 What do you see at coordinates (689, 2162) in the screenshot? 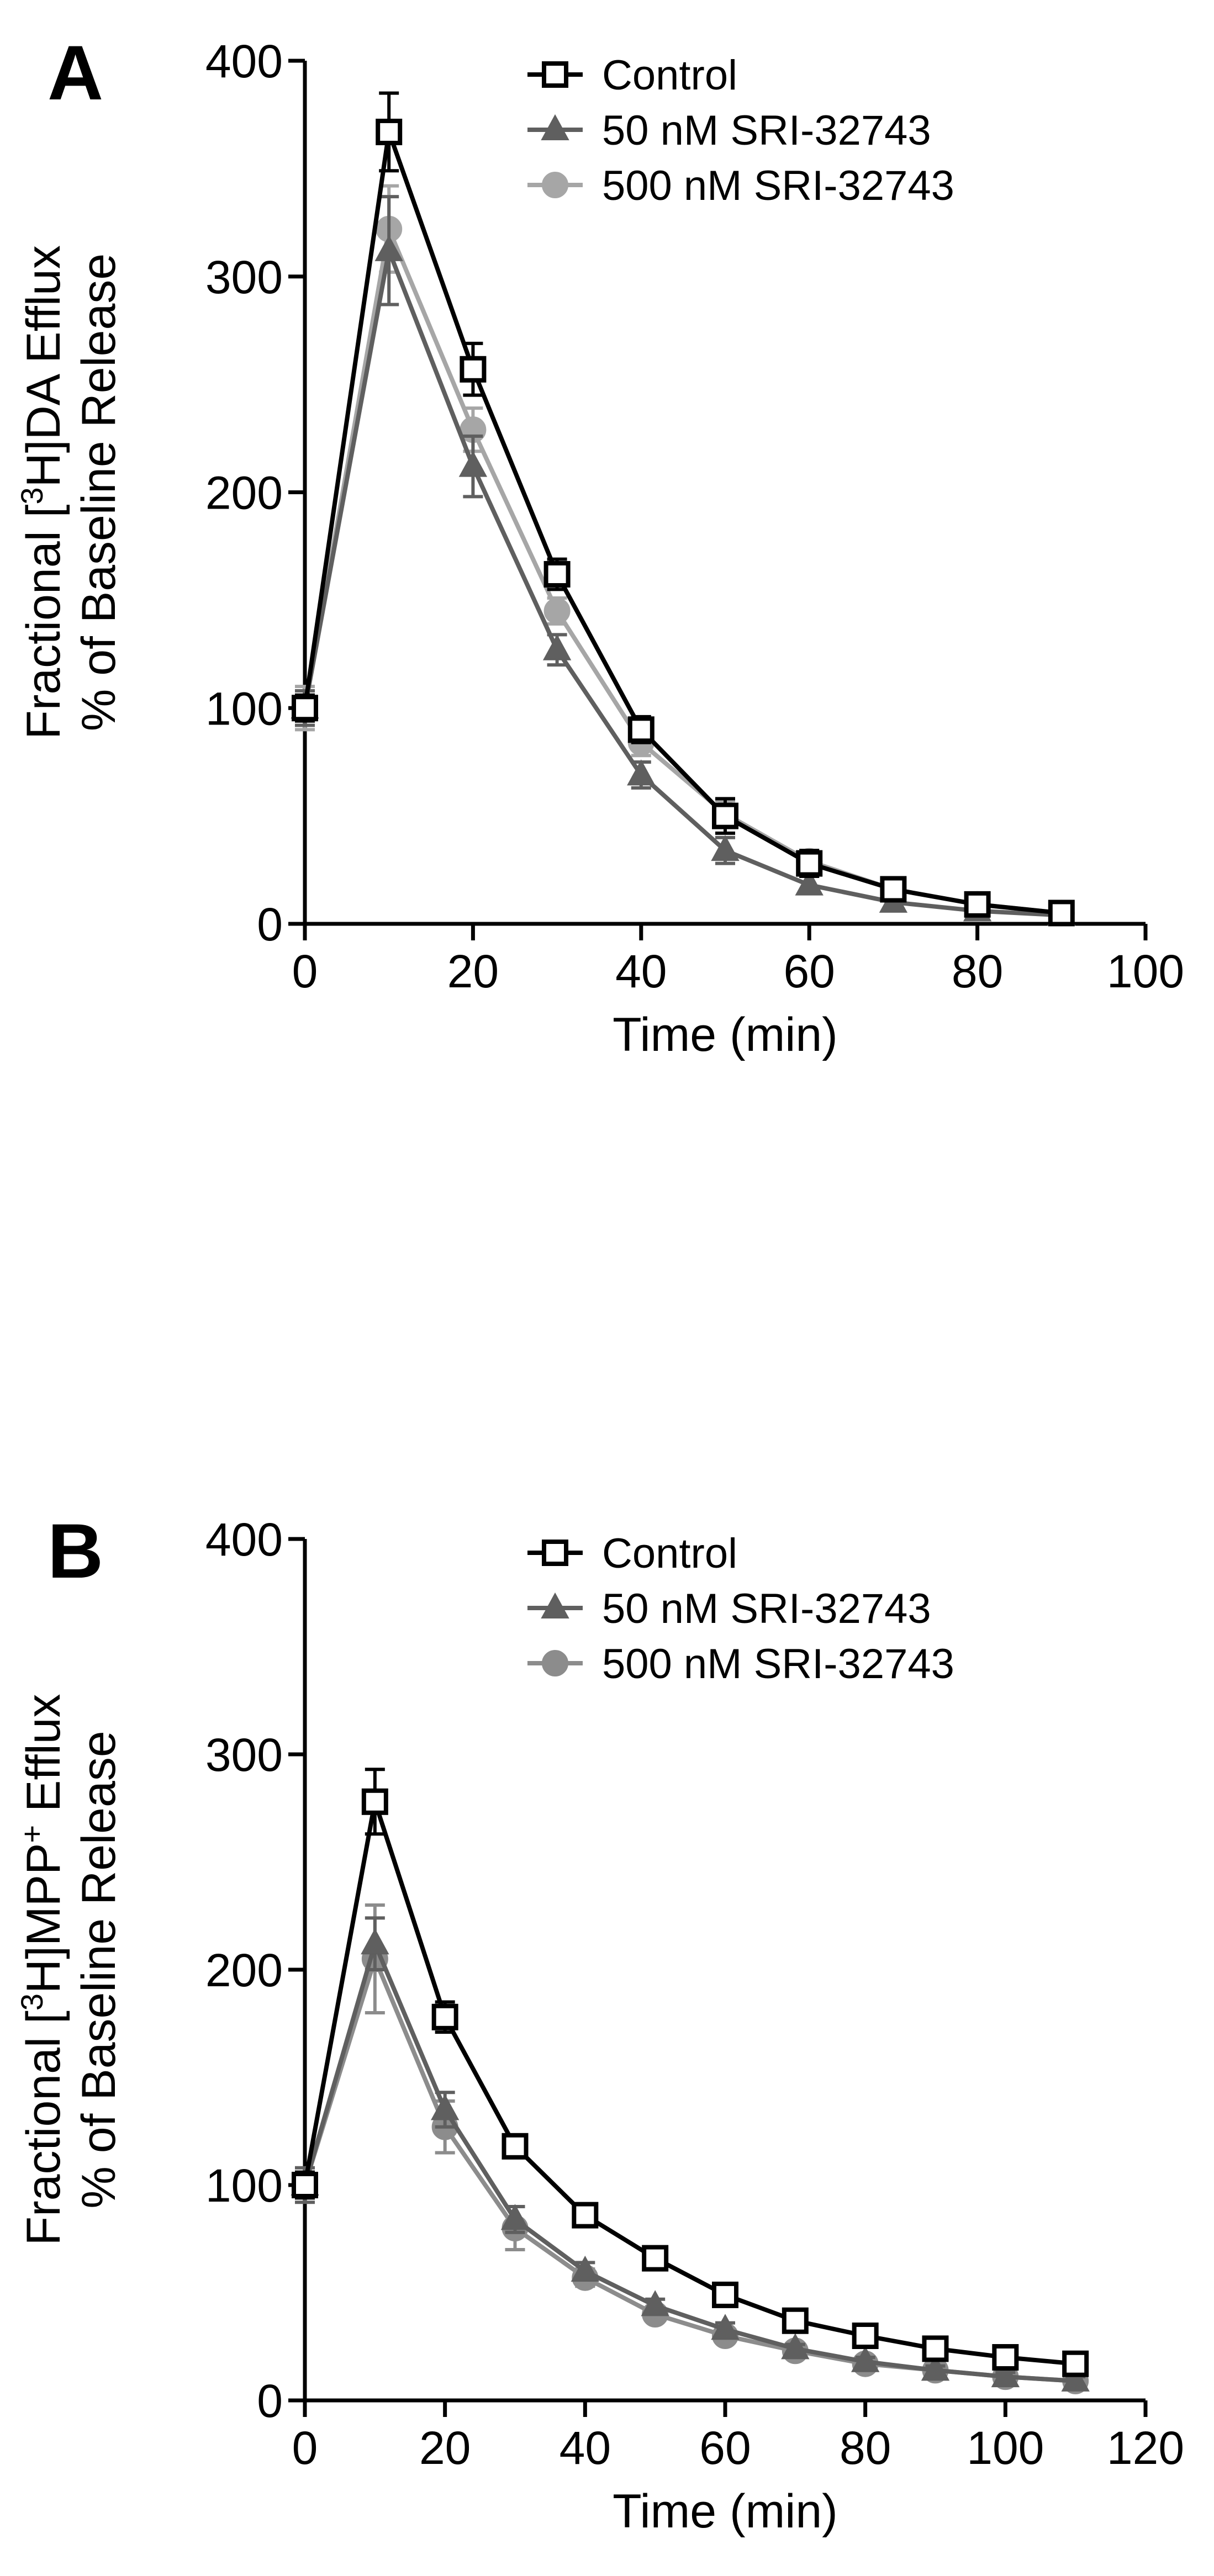
I see `series-line` at bounding box center [689, 2162].